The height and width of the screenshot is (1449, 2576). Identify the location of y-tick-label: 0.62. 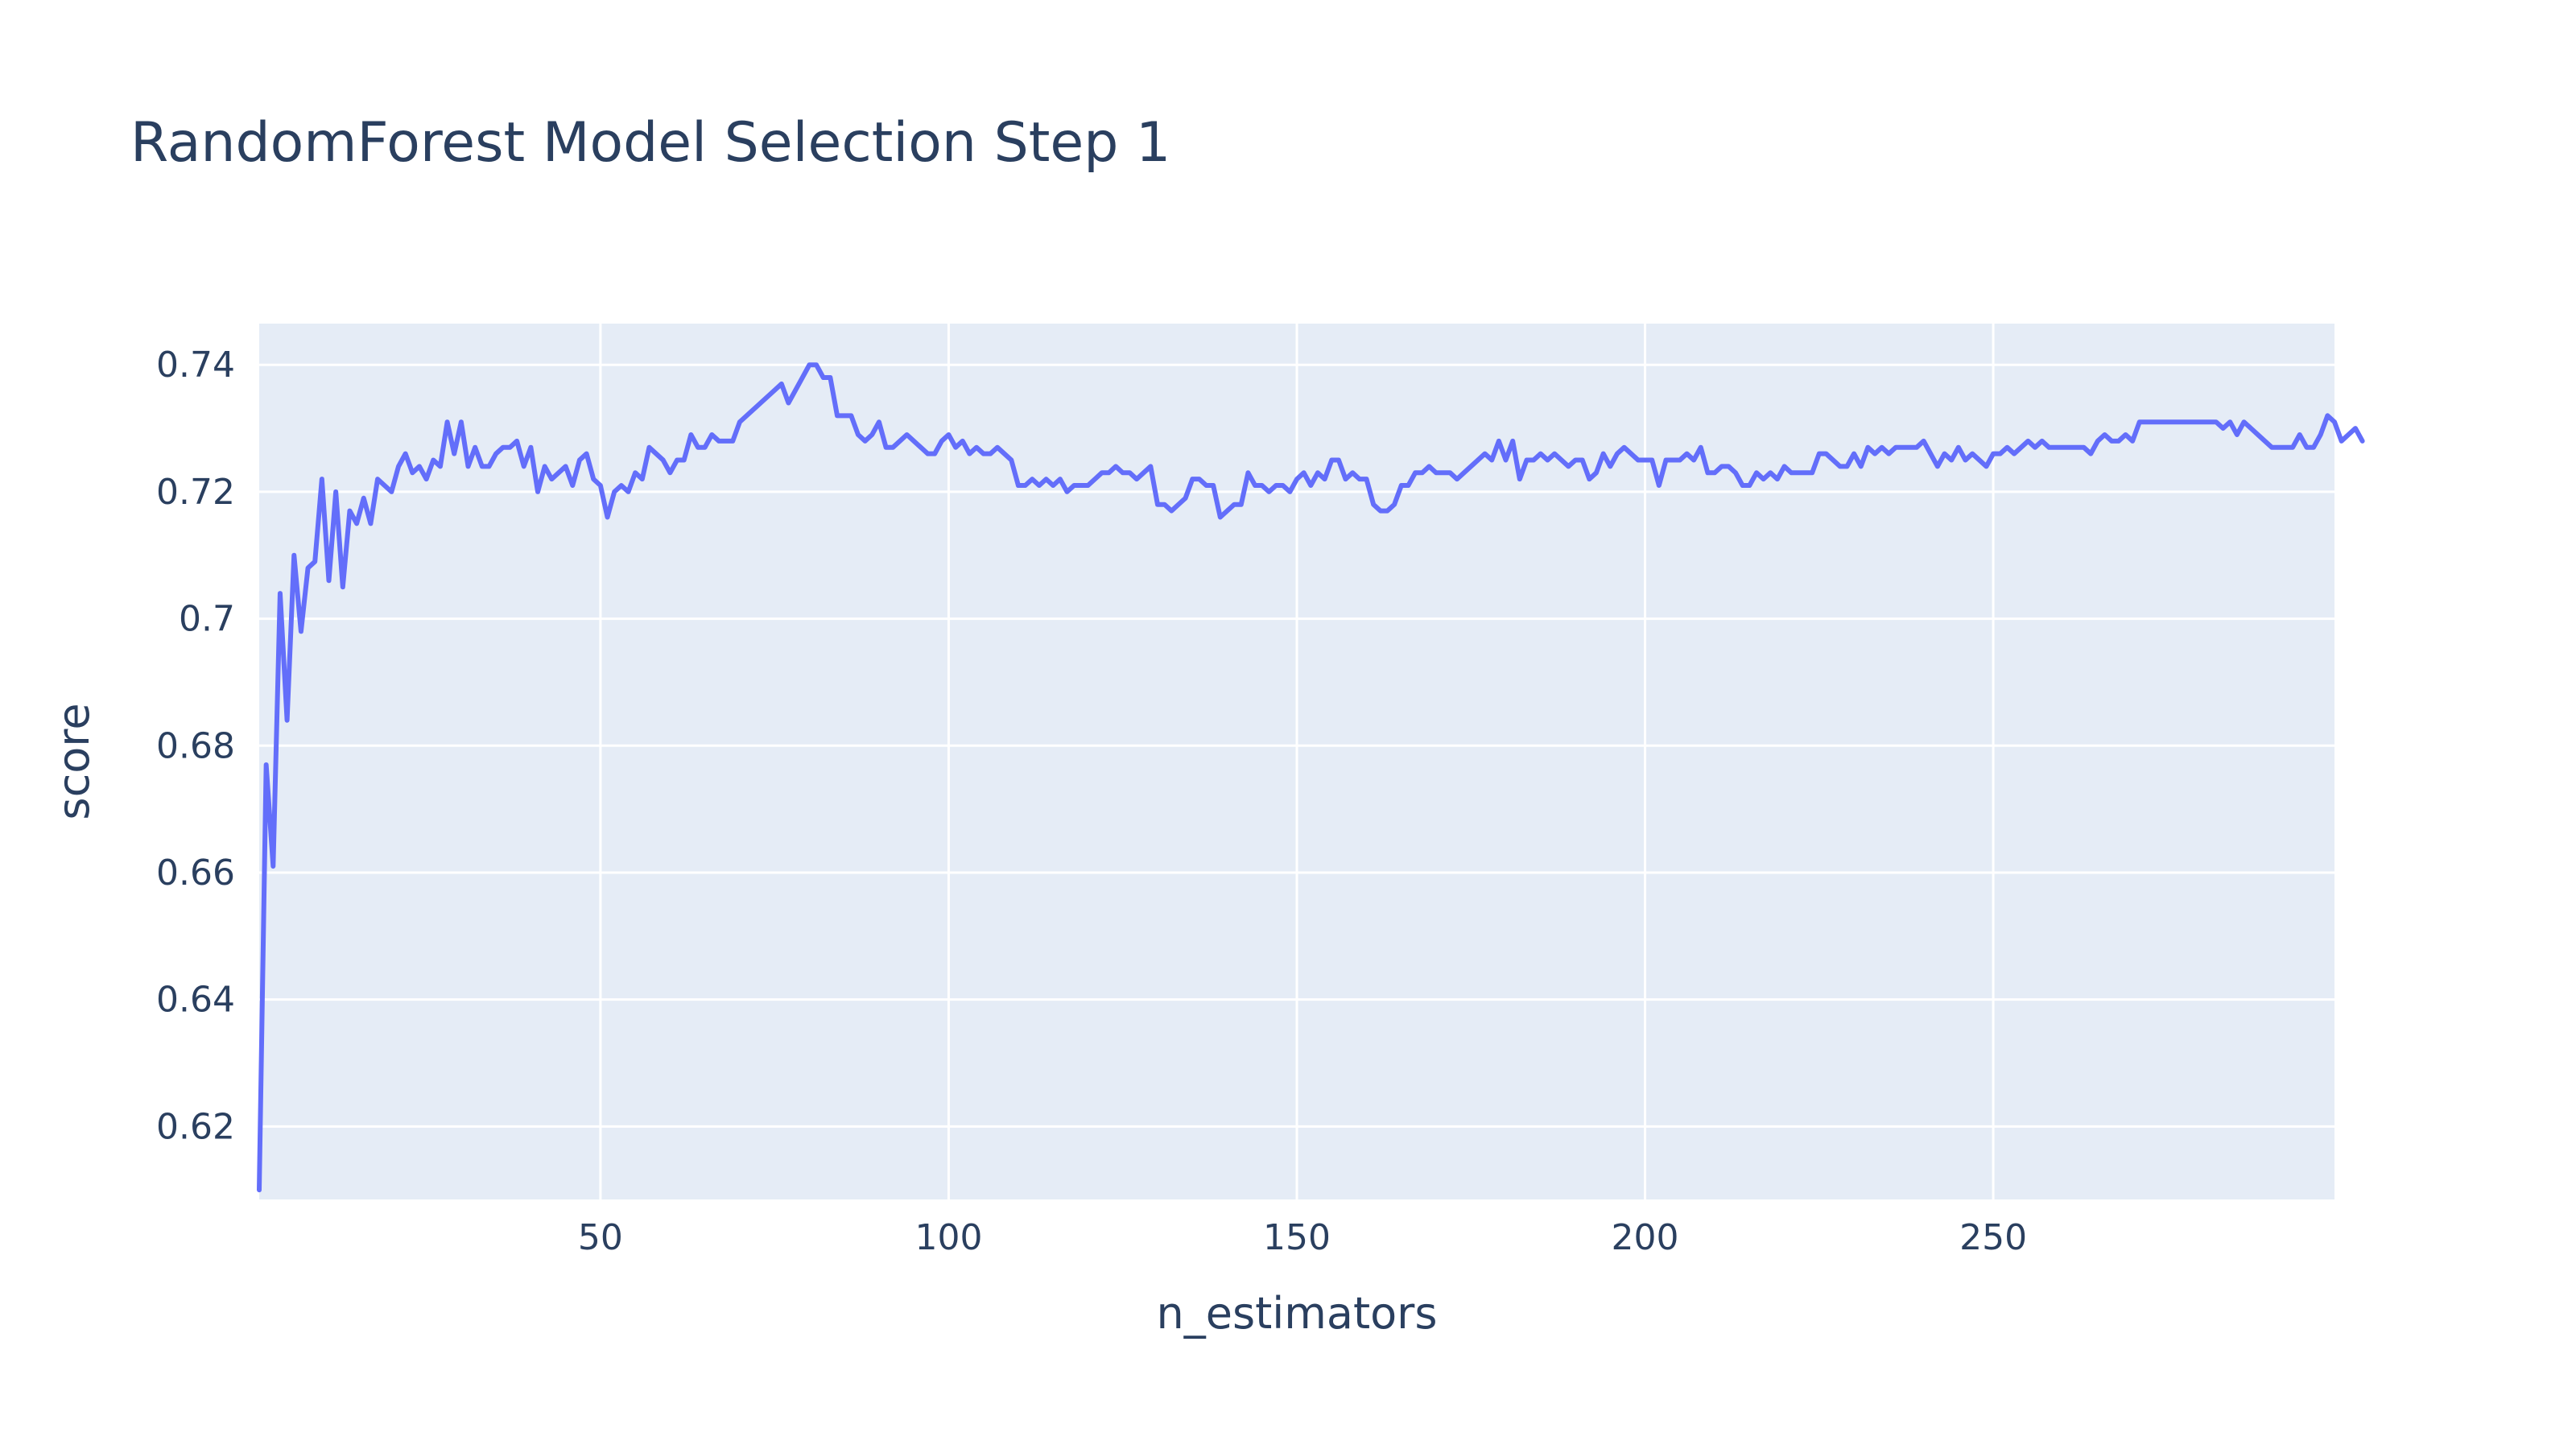
(195, 1126).